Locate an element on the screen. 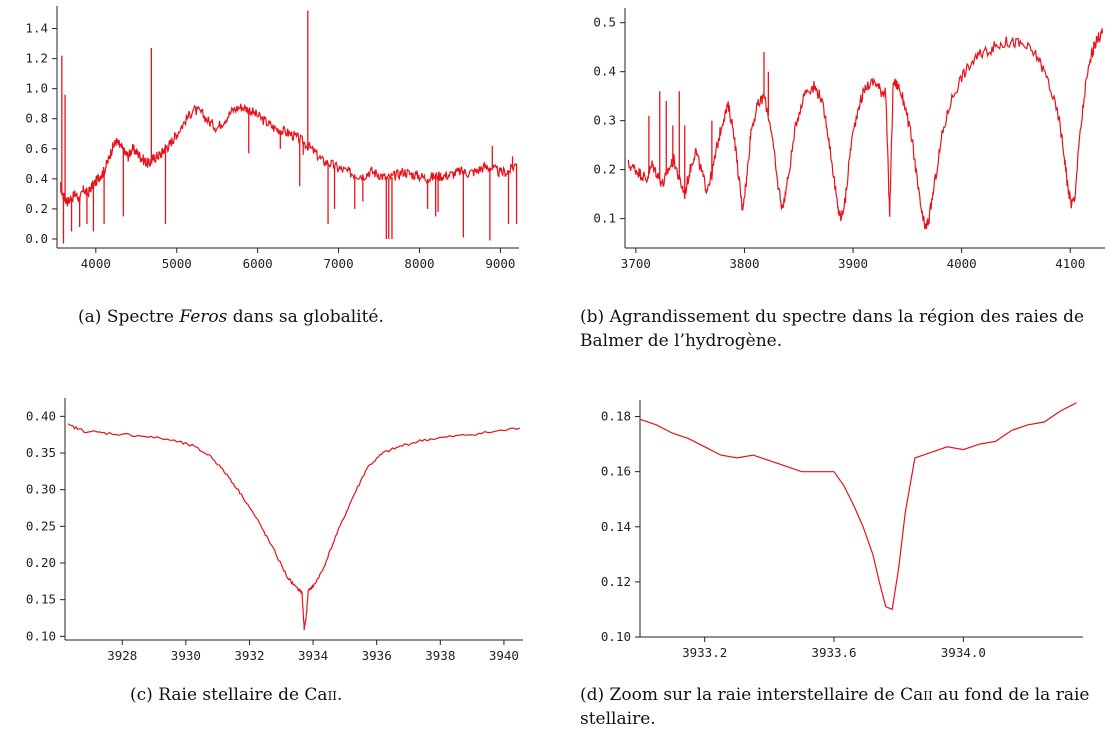  caption-c-post: . is located at coordinates (340, 695).